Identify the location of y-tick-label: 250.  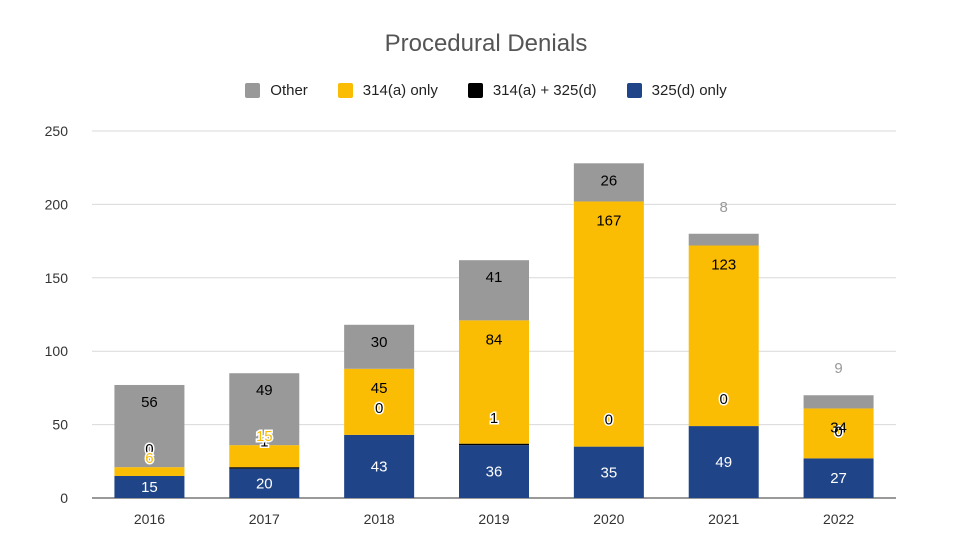
(57, 131).